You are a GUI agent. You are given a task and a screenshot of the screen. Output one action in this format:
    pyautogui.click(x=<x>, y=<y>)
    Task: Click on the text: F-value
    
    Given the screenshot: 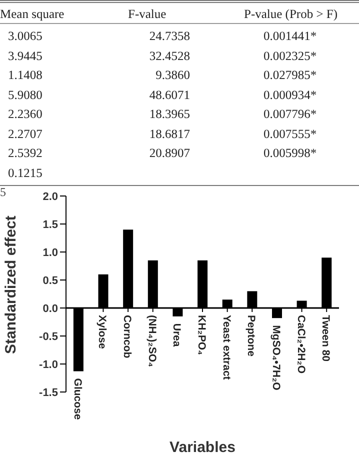 What is the action you would take?
    pyautogui.click(x=147, y=14)
    